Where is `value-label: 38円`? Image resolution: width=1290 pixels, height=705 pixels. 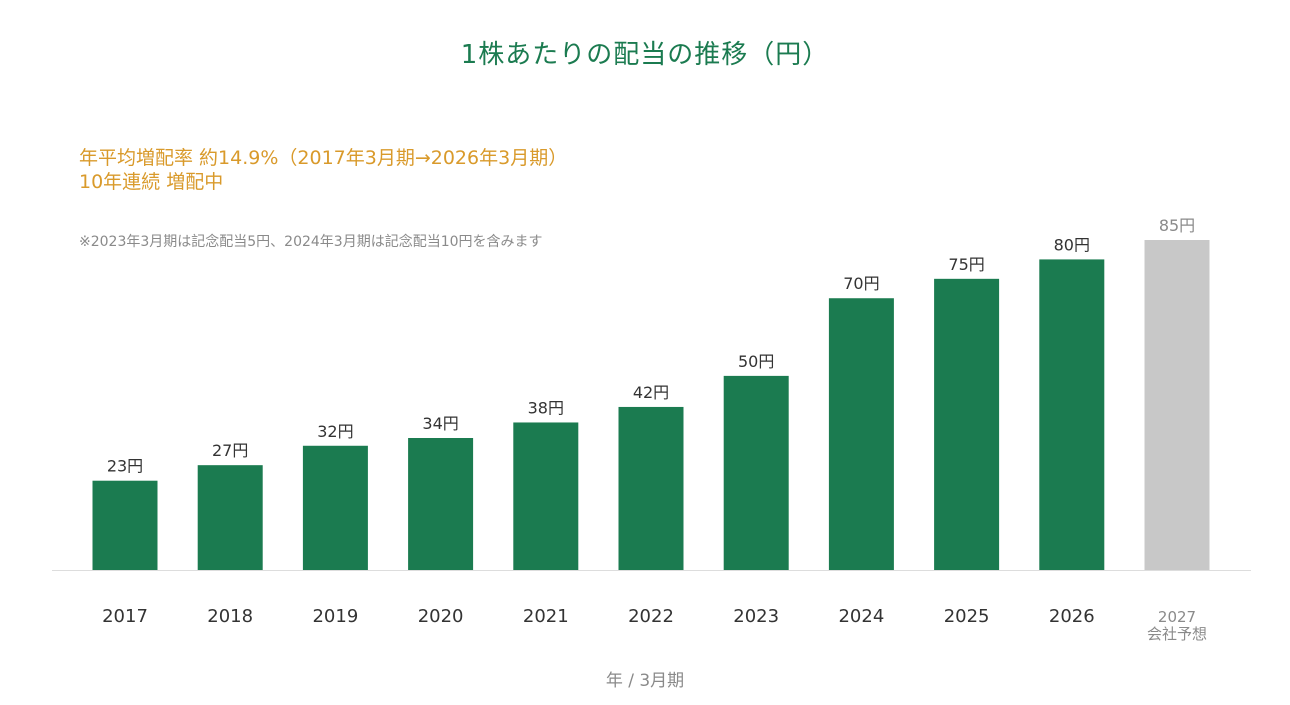 value-label: 38円 is located at coordinates (546, 407).